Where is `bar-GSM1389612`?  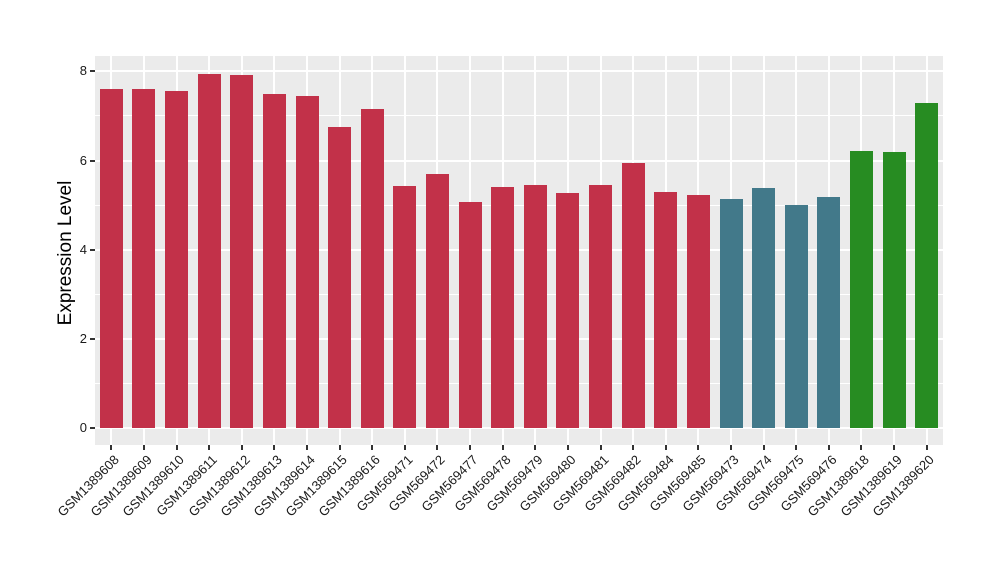 bar-GSM1389612 is located at coordinates (242, 251).